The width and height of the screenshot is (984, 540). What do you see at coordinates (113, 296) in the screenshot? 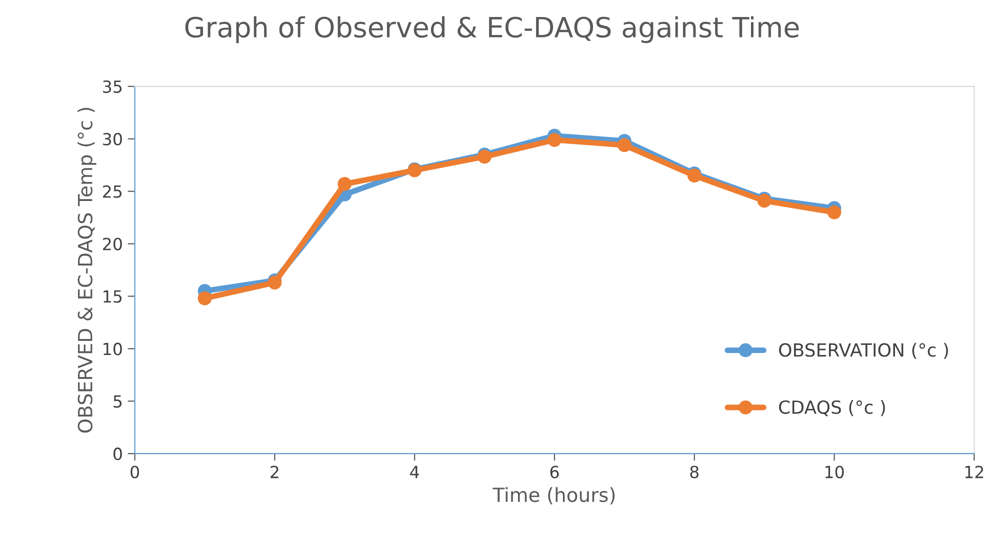
I see `y-tick-label: 15` at bounding box center [113, 296].